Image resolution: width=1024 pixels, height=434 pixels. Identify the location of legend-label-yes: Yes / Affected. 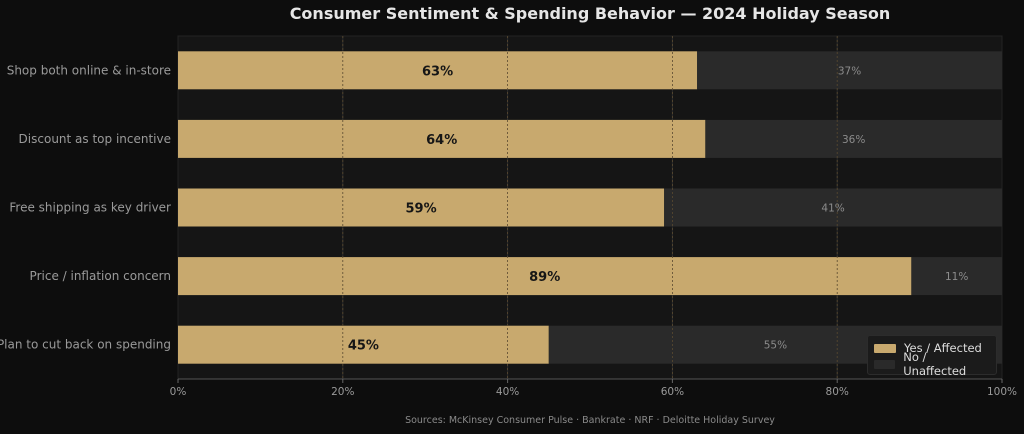
(943, 348).